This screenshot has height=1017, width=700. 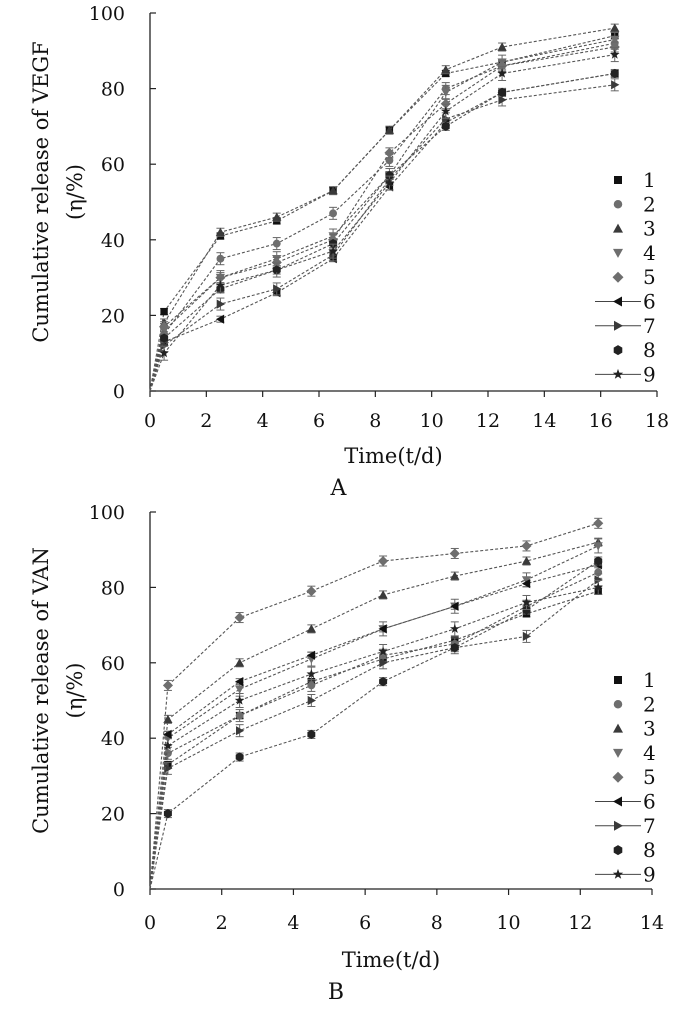 I want to click on legend-item: 9, so click(x=625, y=874).